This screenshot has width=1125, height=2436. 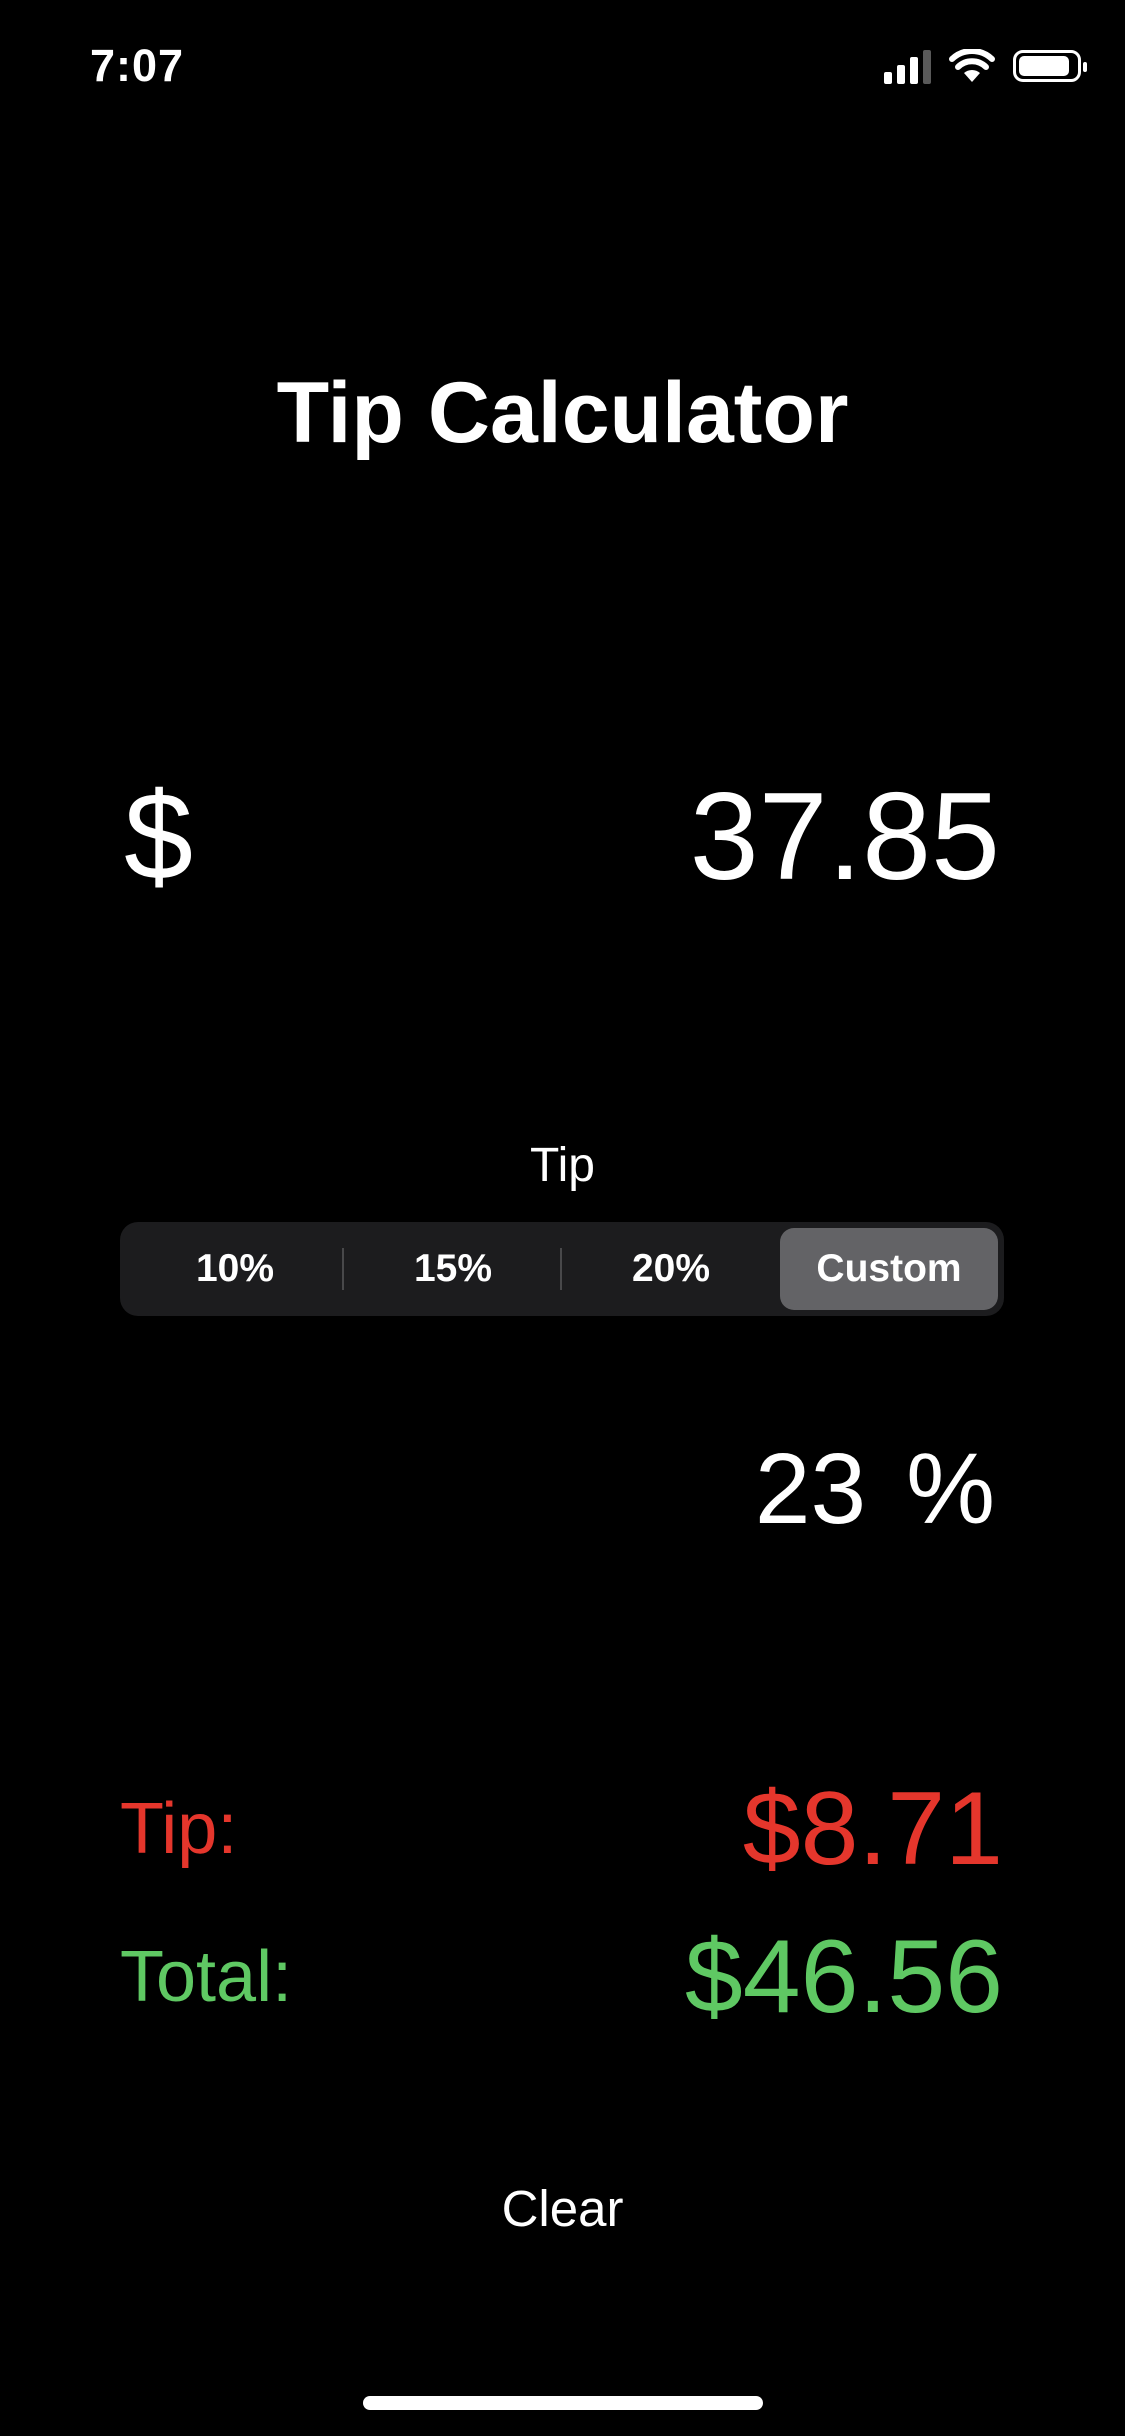 What do you see at coordinates (907, 66) in the screenshot?
I see `cellular-signal-icon` at bounding box center [907, 66].